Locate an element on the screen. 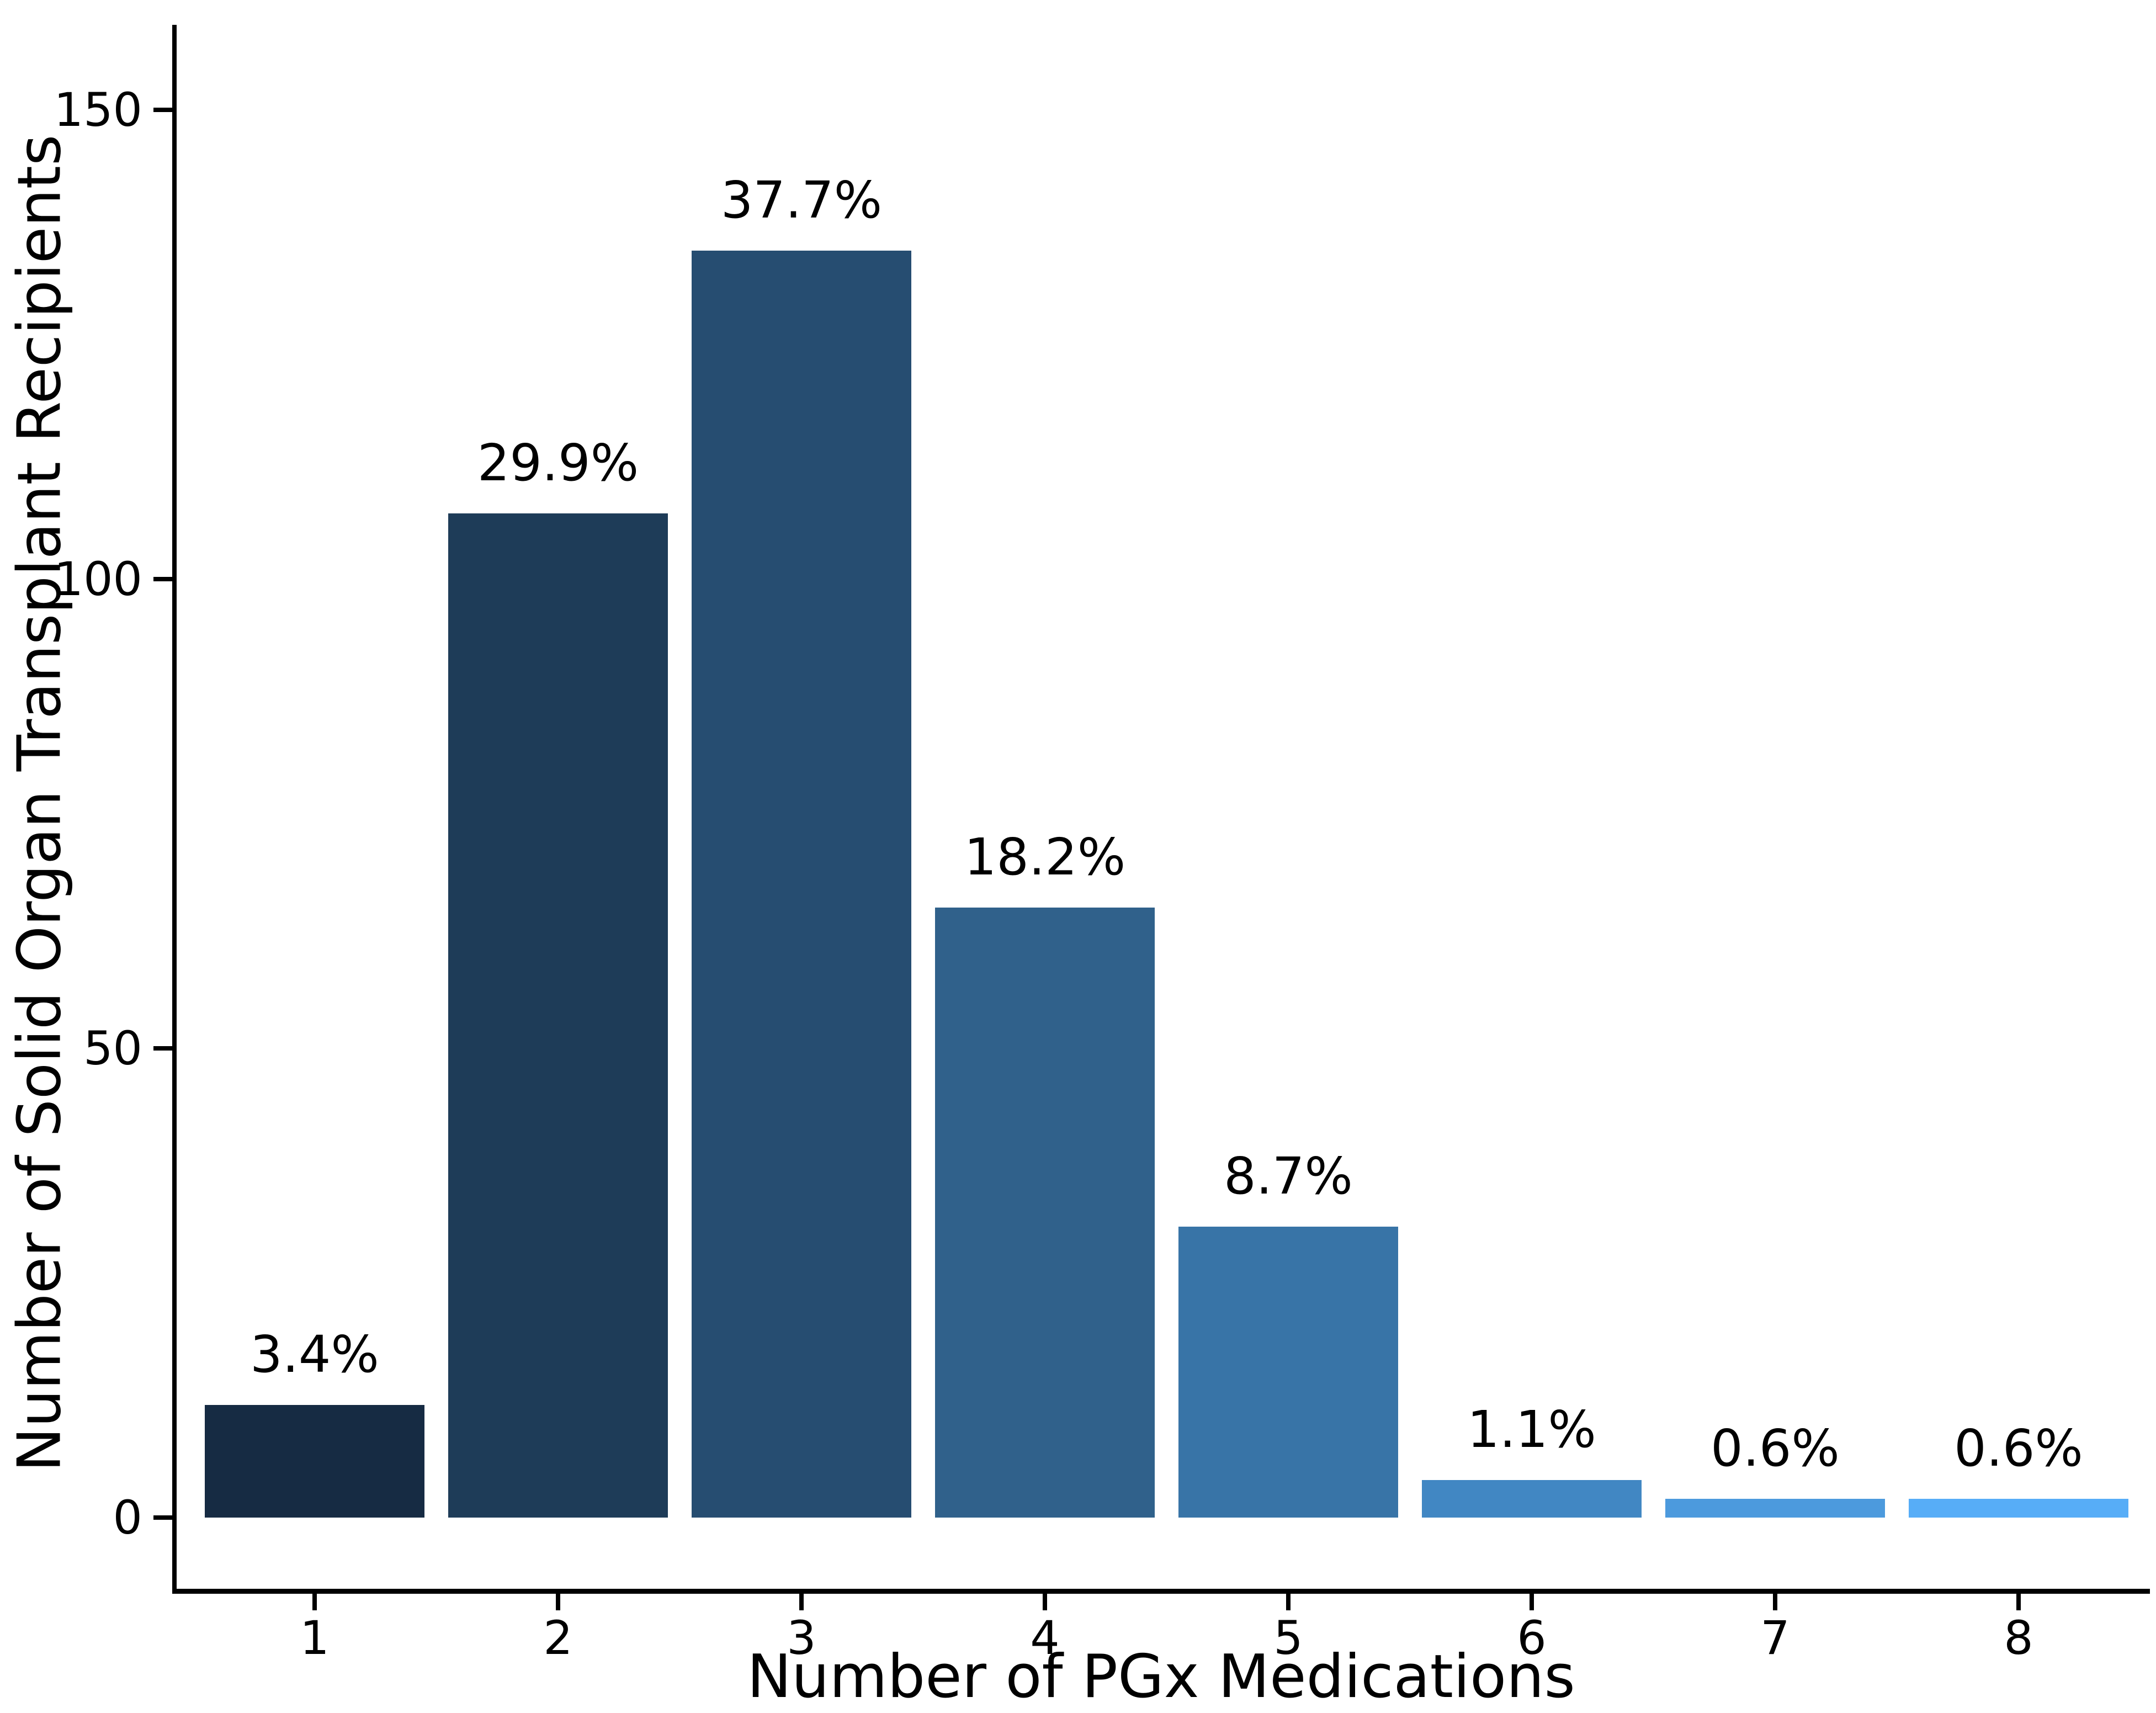  x-tick-label-4: 4 is located at coordinates (1045, 1638).